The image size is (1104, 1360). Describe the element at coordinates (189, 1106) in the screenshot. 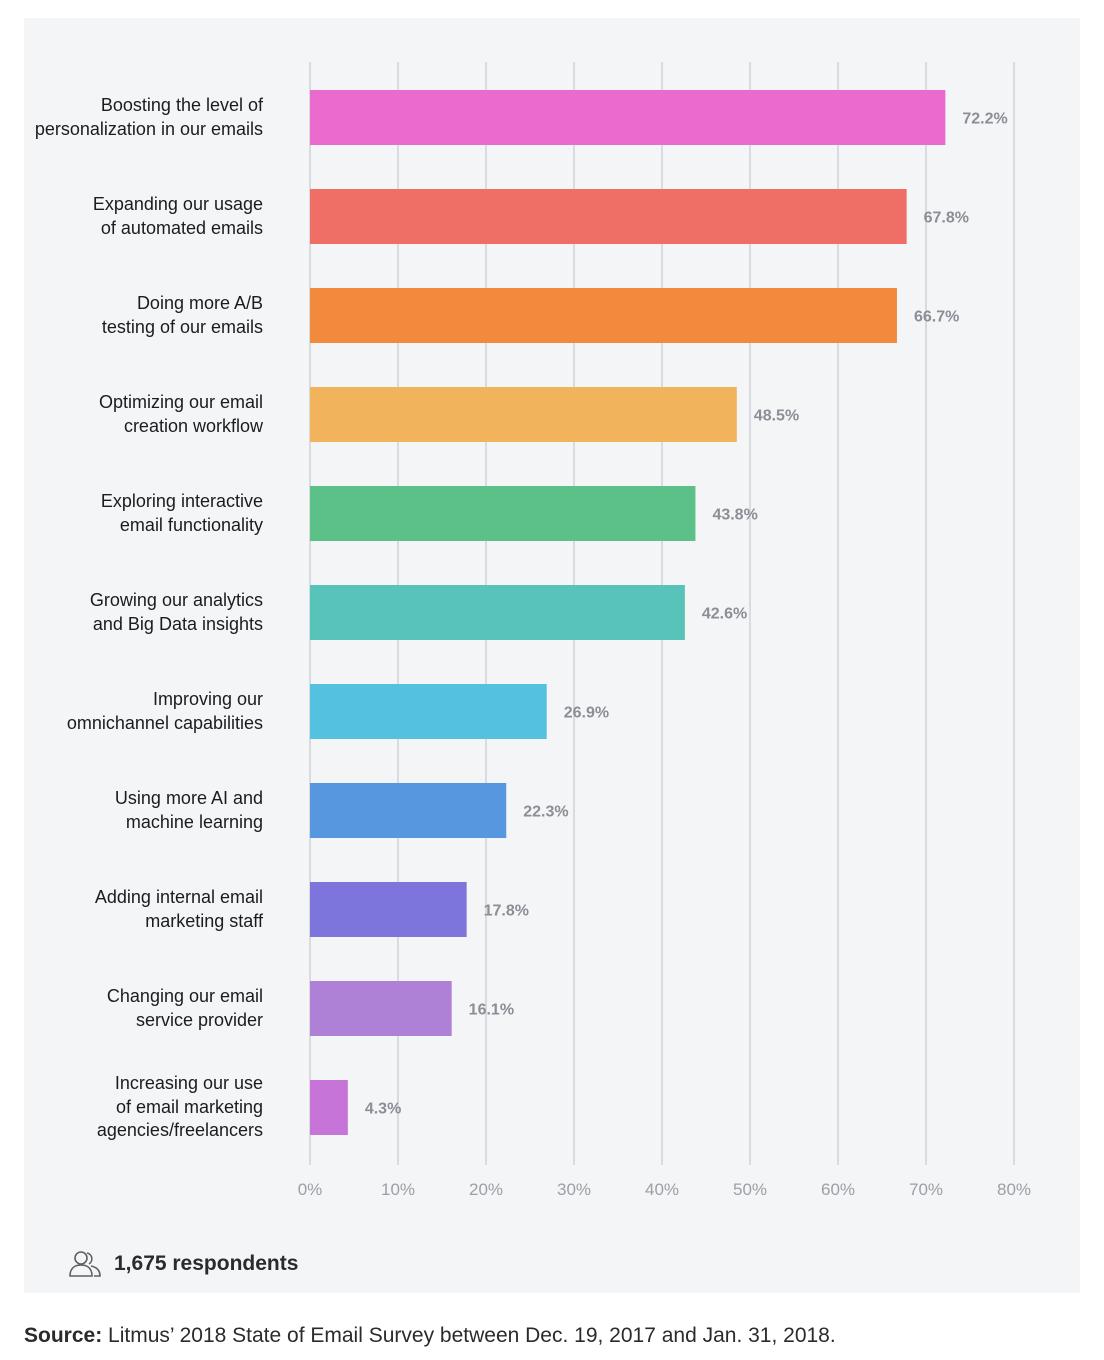

I see `category-label-line: of email marketing` at that location.